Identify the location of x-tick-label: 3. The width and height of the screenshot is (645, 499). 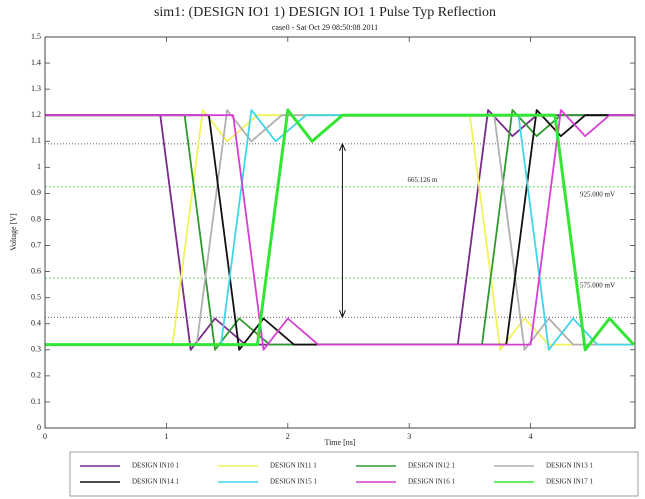
(409, 436).